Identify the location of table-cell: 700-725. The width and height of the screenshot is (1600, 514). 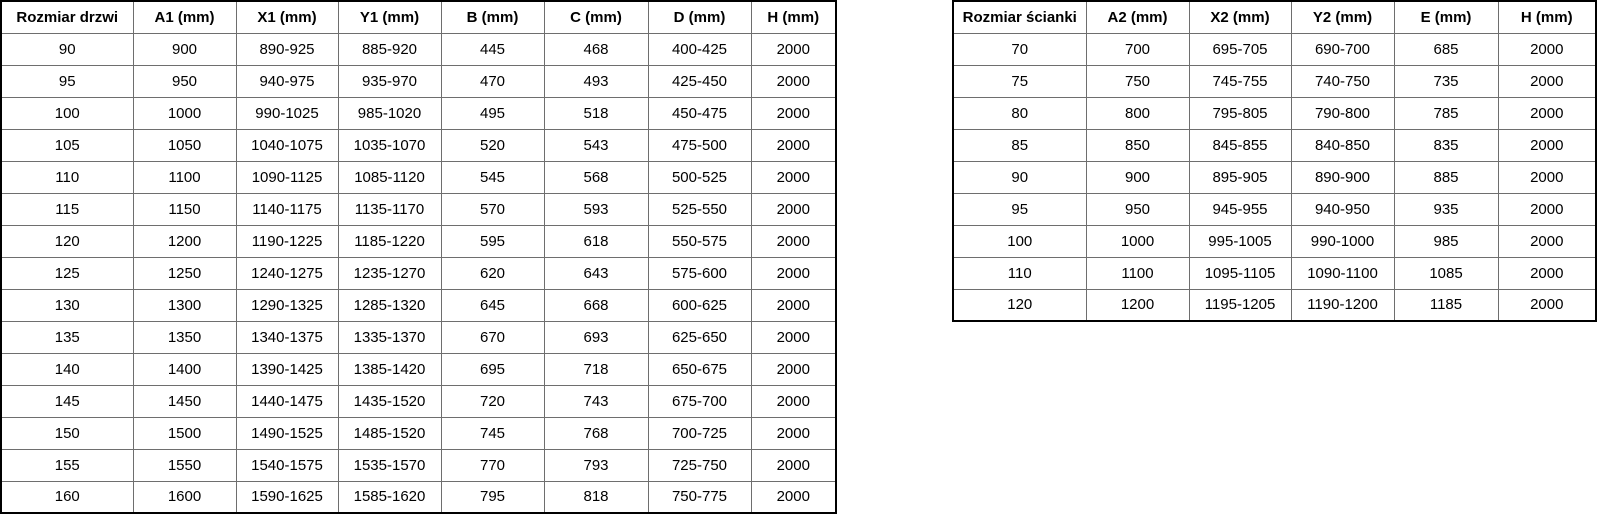
(699, 433).